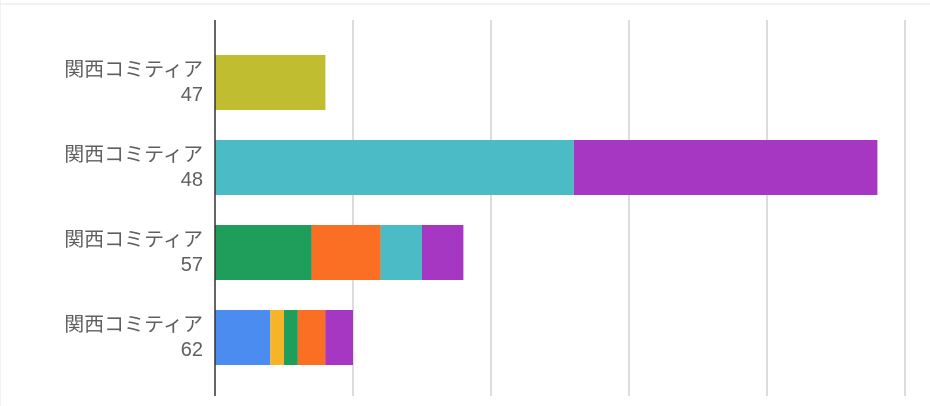 The width and height of the screenshot is (930, 406). What do you see at coordinates (192, 350) in the screenshot?
I see `y-tick-label: 62` at bounding box center [192, 350].